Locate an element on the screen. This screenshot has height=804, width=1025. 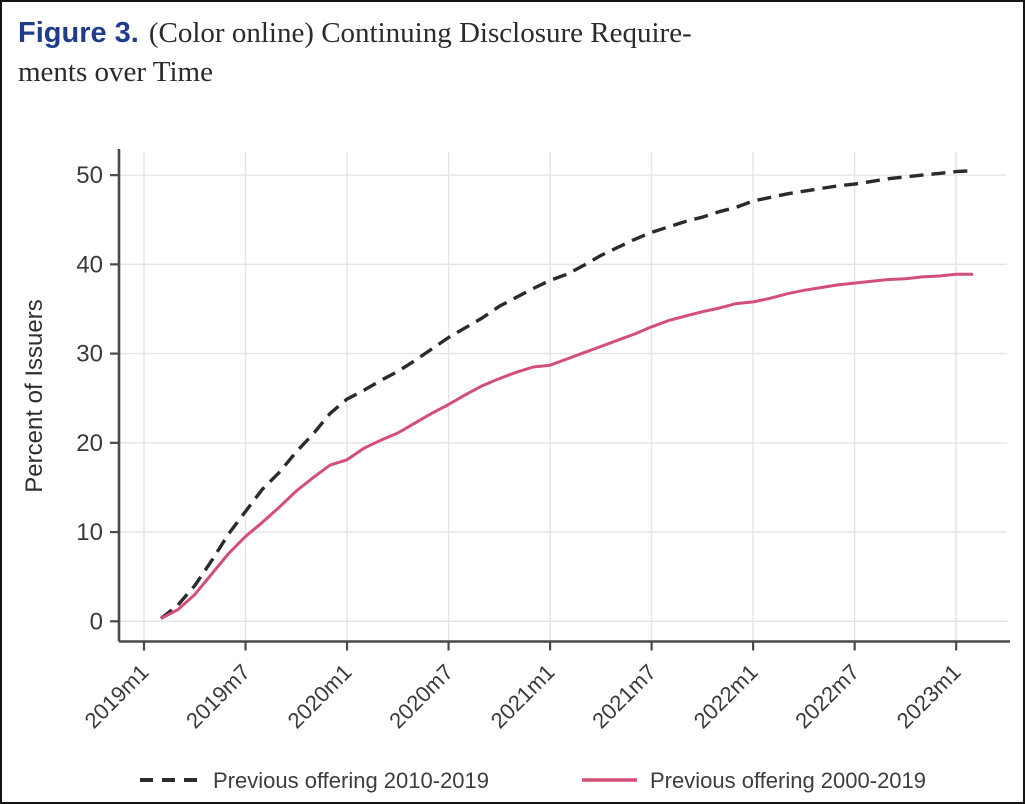
y-axis-title: Percent of Issuers is located at coordinates (34, 395).